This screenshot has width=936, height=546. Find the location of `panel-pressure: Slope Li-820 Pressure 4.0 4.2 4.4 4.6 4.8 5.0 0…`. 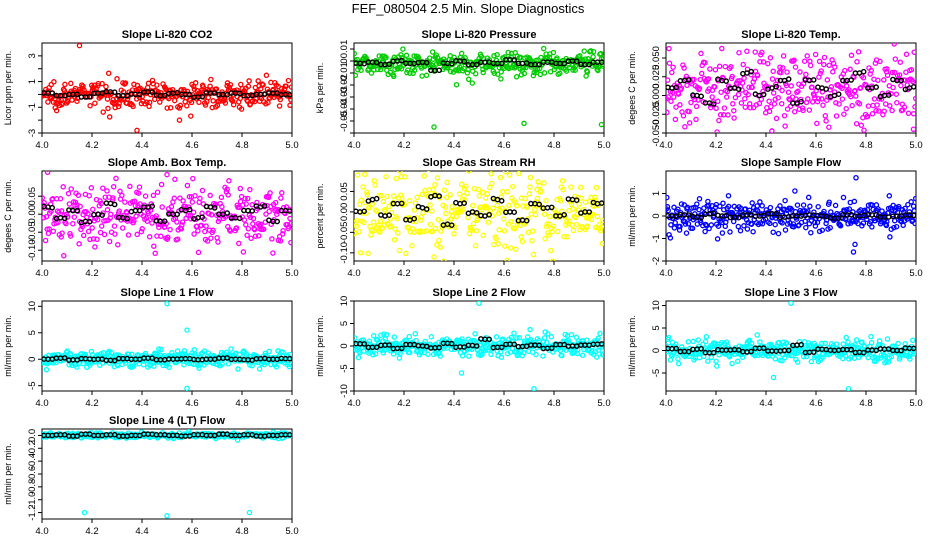

panel-pressure: Slope Li-820 Pressure 4.0 4.2 4.4 4.6 4.8 5.0 0… is located at coordinates (468, 92).